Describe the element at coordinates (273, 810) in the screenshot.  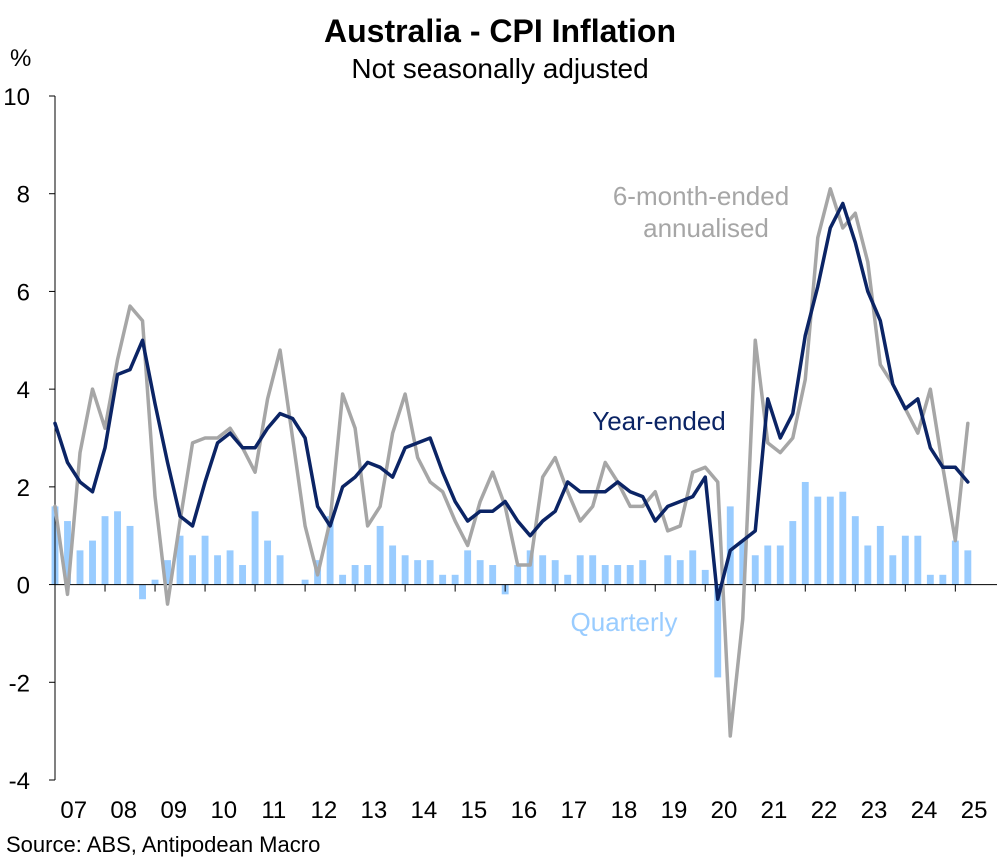
I see `x-tick-label: 11` at that location.